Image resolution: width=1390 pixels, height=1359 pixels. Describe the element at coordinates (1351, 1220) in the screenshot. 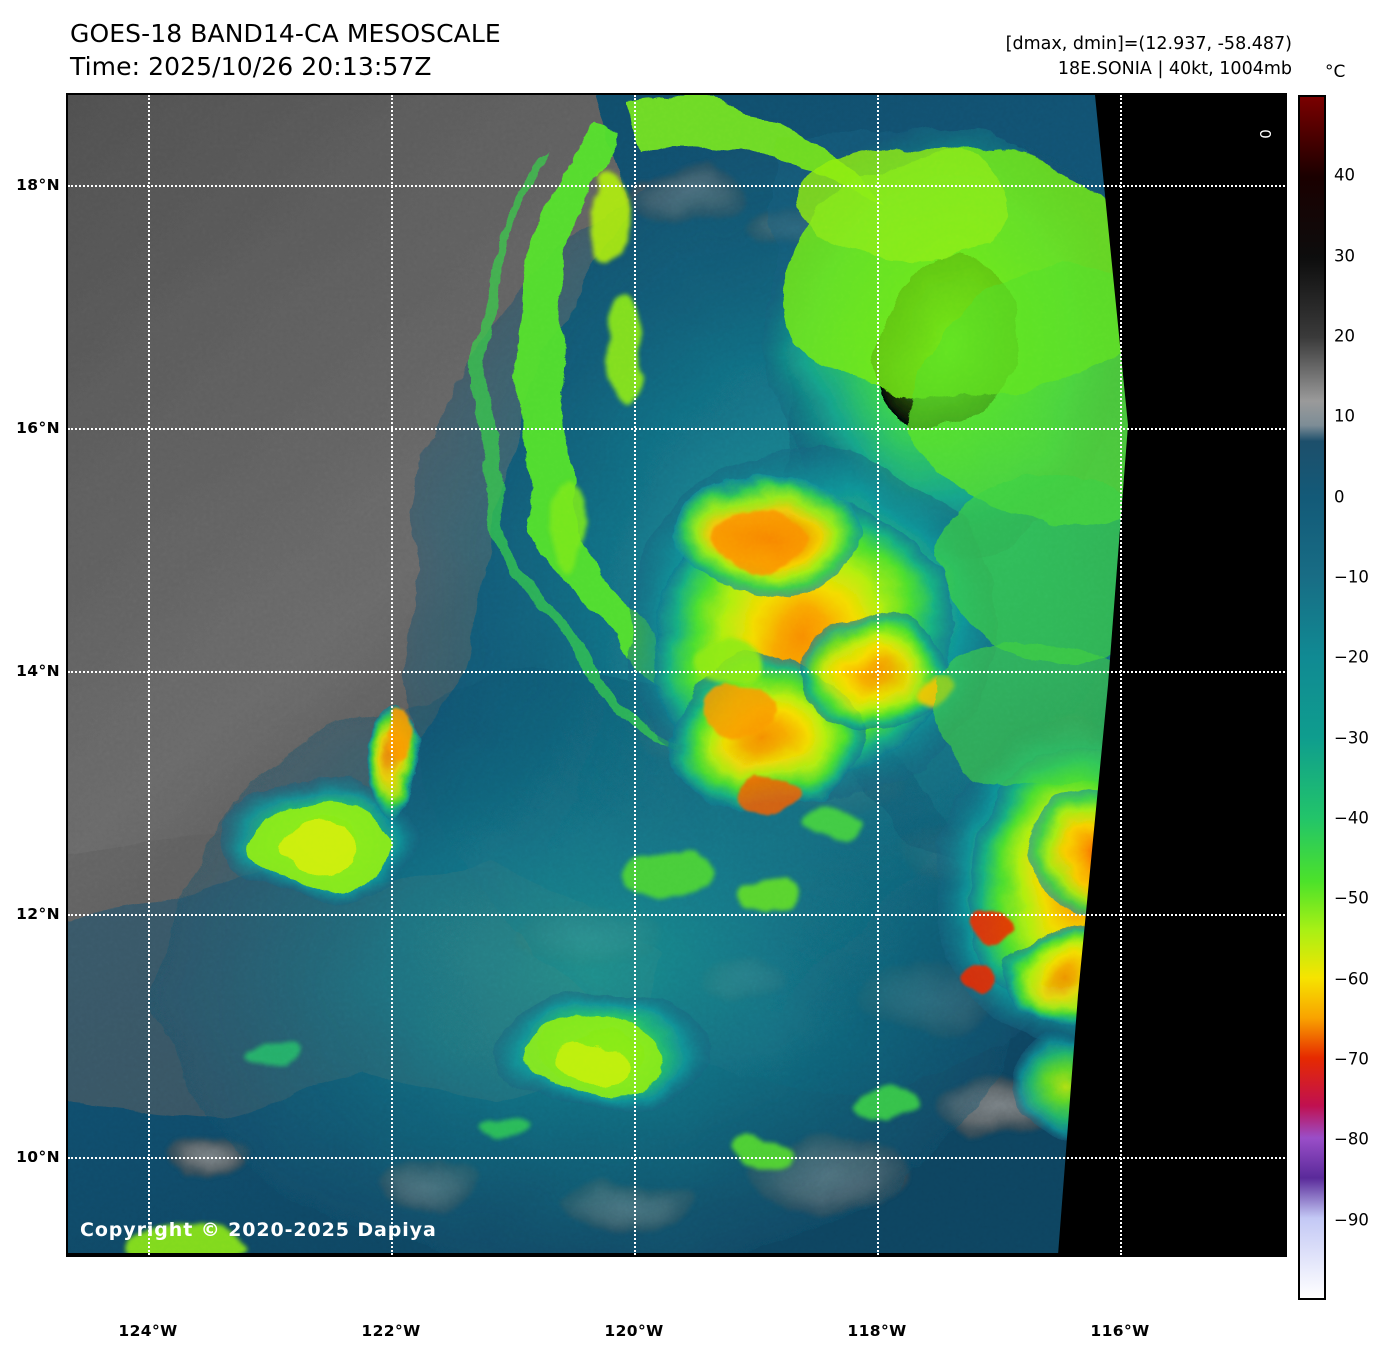

I see `colorbar-tick-minus90: −90` at that location.